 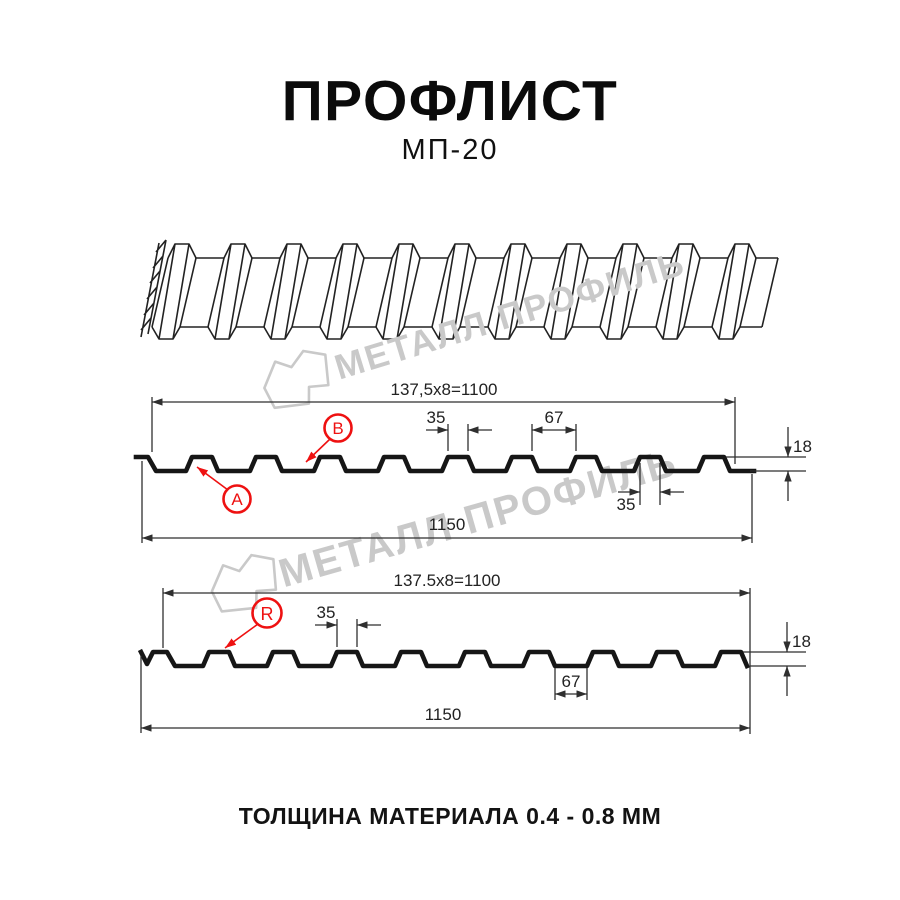 I want to click on dim-pitch: 137.5x8=1100, so click(x=456, y=652).